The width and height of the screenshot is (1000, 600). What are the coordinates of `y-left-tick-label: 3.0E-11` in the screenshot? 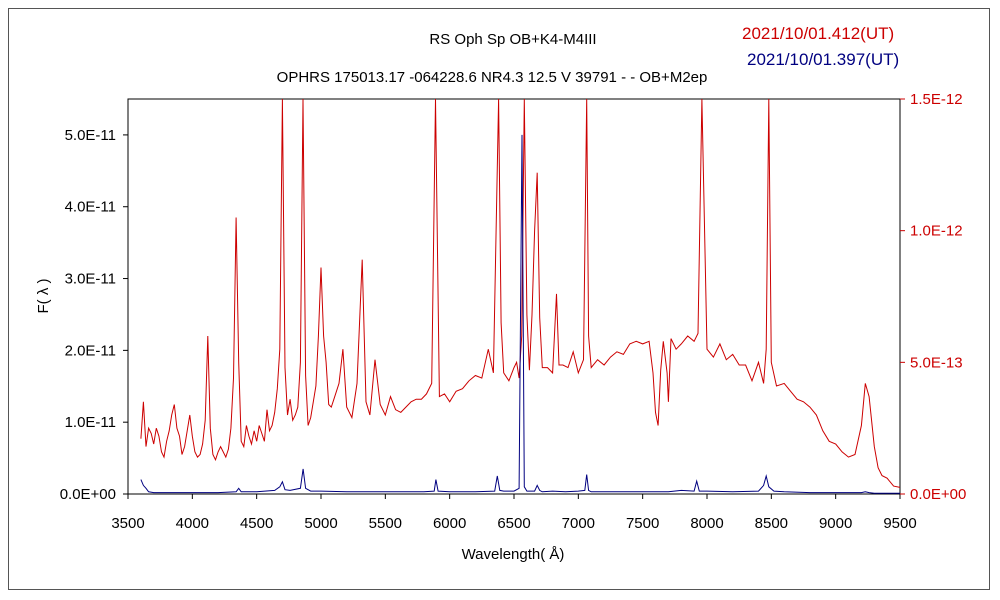 It's located at (90, 279).